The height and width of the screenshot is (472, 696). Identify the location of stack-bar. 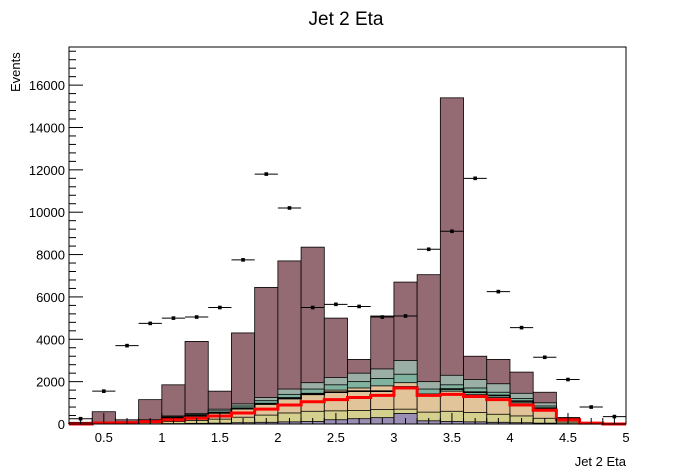
(196, 382).